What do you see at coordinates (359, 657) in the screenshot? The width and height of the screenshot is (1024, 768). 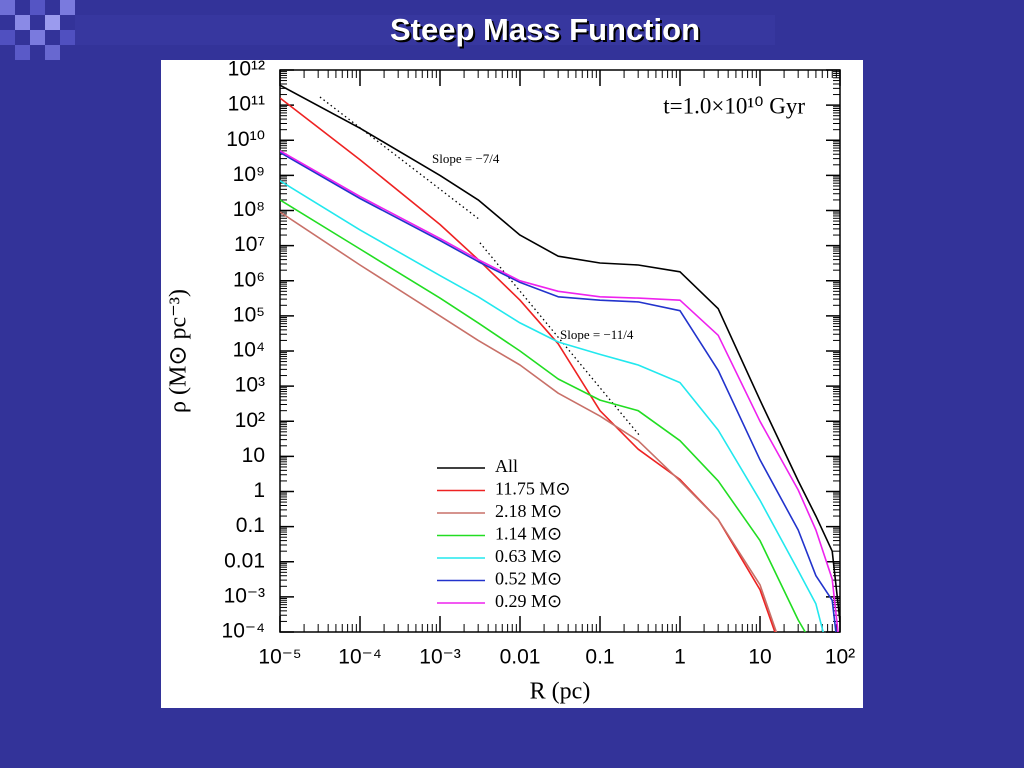 I see `x-tick-label: 10⁻⁴` at bounding box center [359, 657].